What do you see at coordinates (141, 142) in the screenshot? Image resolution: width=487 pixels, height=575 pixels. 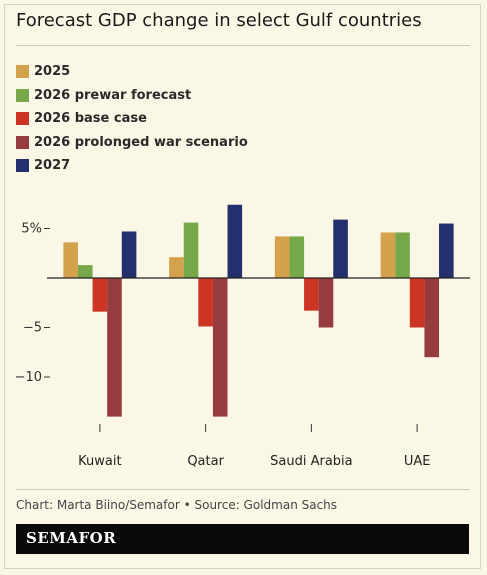 I see `legend-label: 2026 prolonged war scenario` at bounding box center [141, 142].